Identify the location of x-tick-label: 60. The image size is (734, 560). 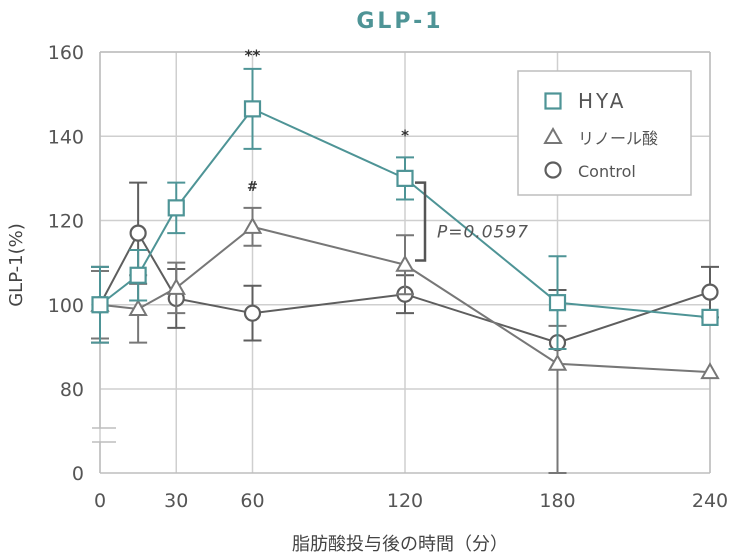
(252, 501).